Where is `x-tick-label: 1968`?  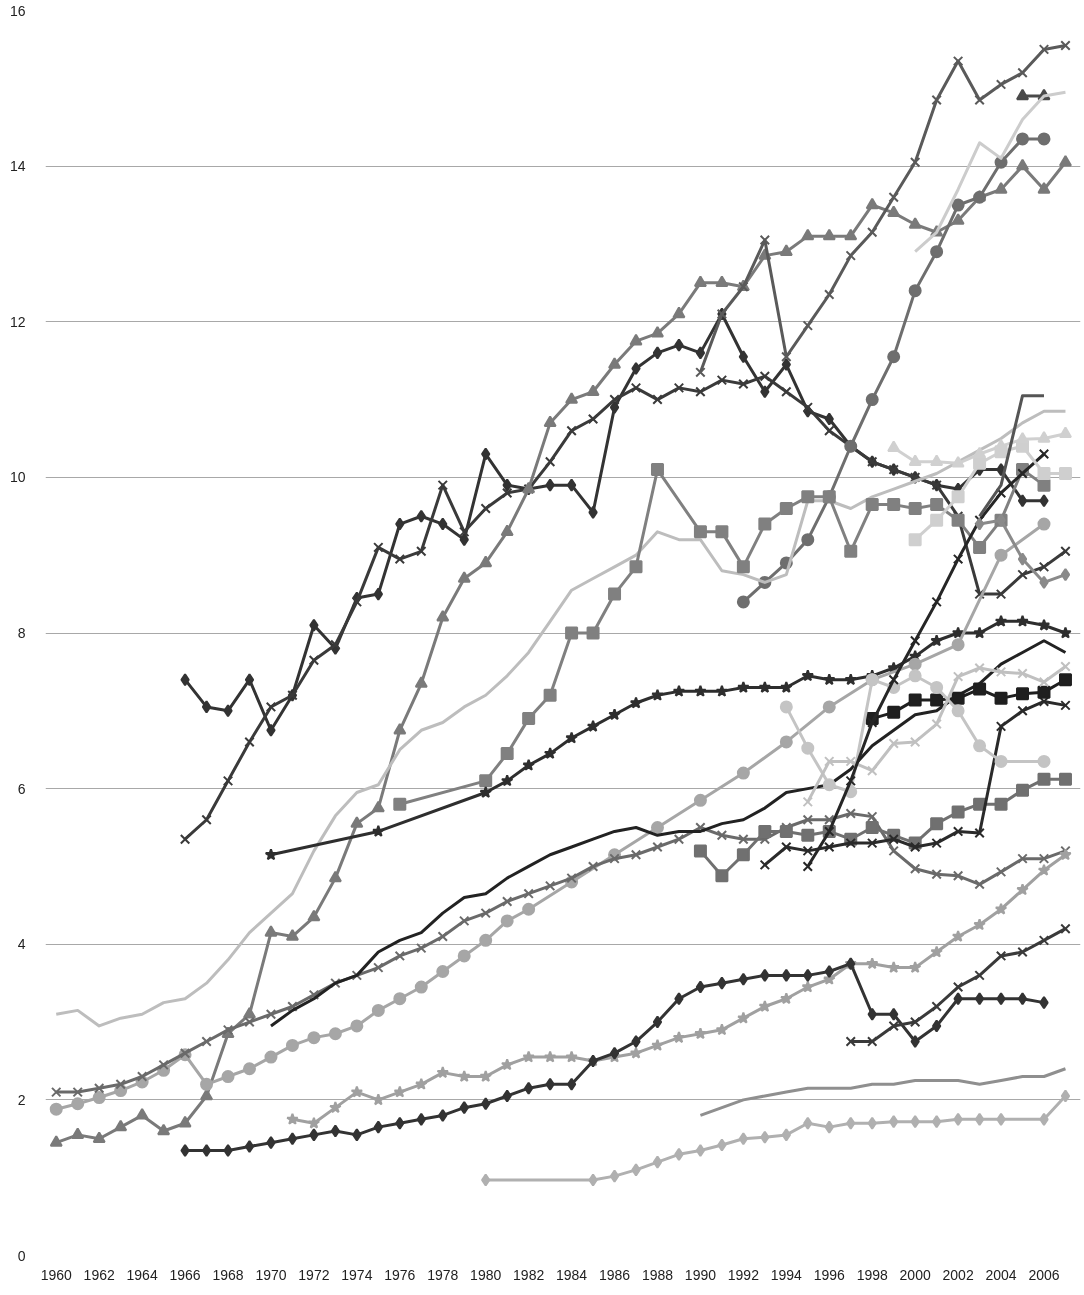 x-tick-label: 1968 is located at coordinates (228, 1274).